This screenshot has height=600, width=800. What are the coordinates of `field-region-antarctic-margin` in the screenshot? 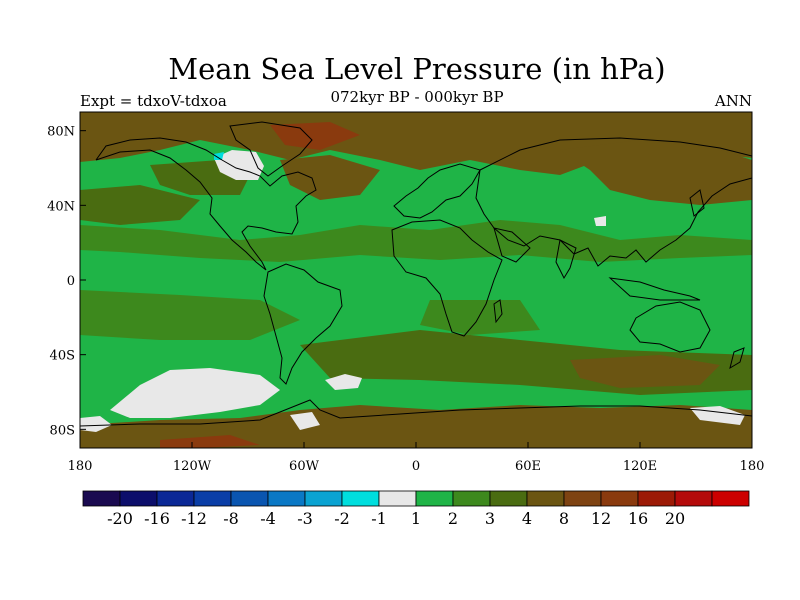 It's located at (416, 426).